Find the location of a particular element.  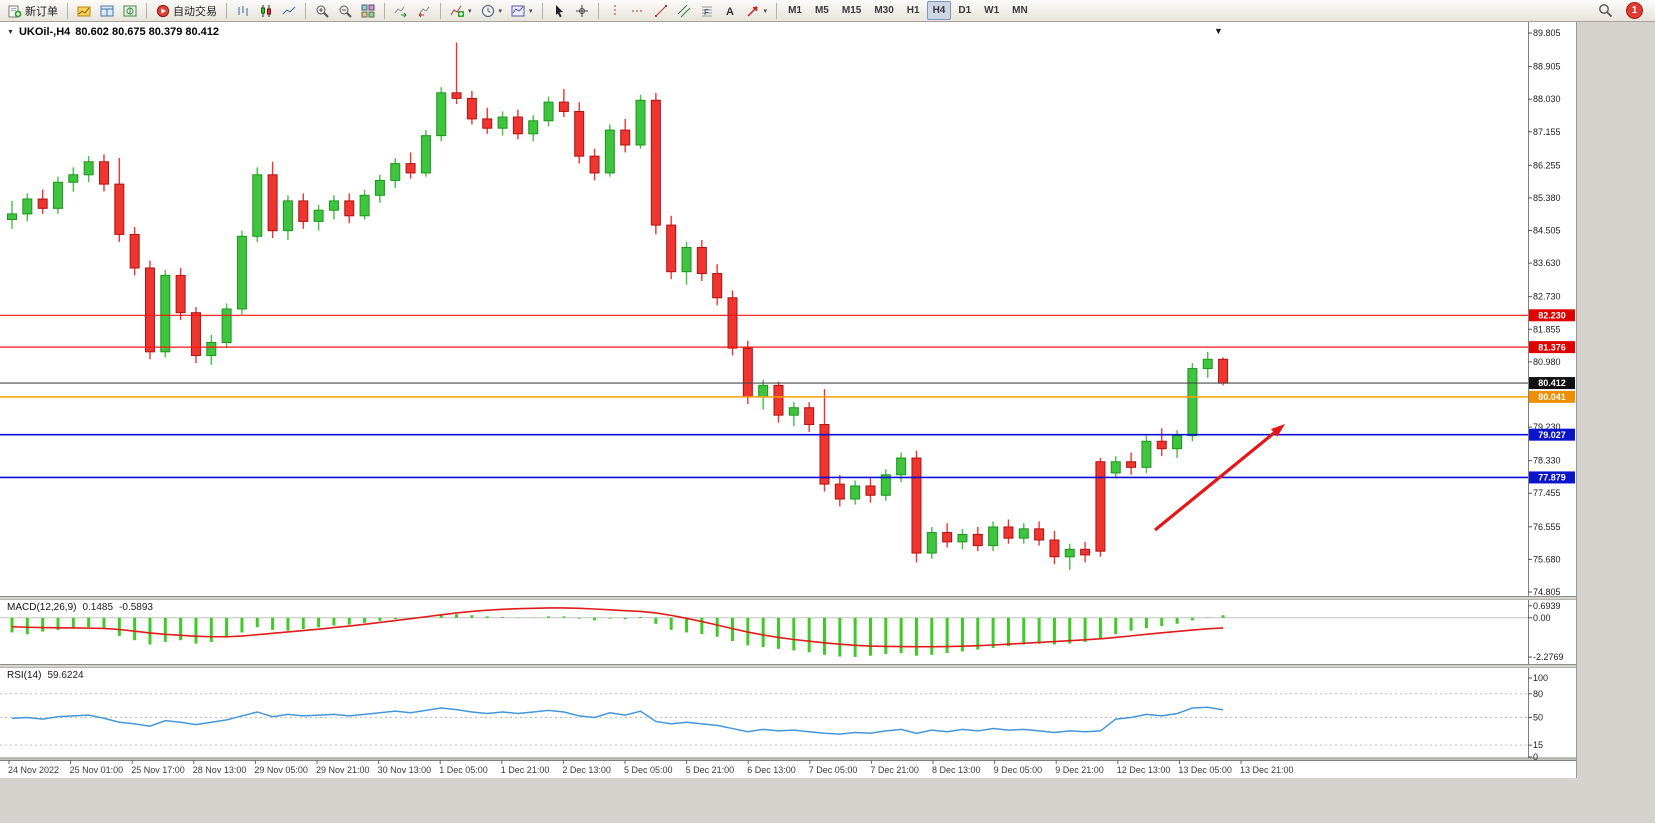

price-box-label: 79.027 is located at coordinates (1552, 435).